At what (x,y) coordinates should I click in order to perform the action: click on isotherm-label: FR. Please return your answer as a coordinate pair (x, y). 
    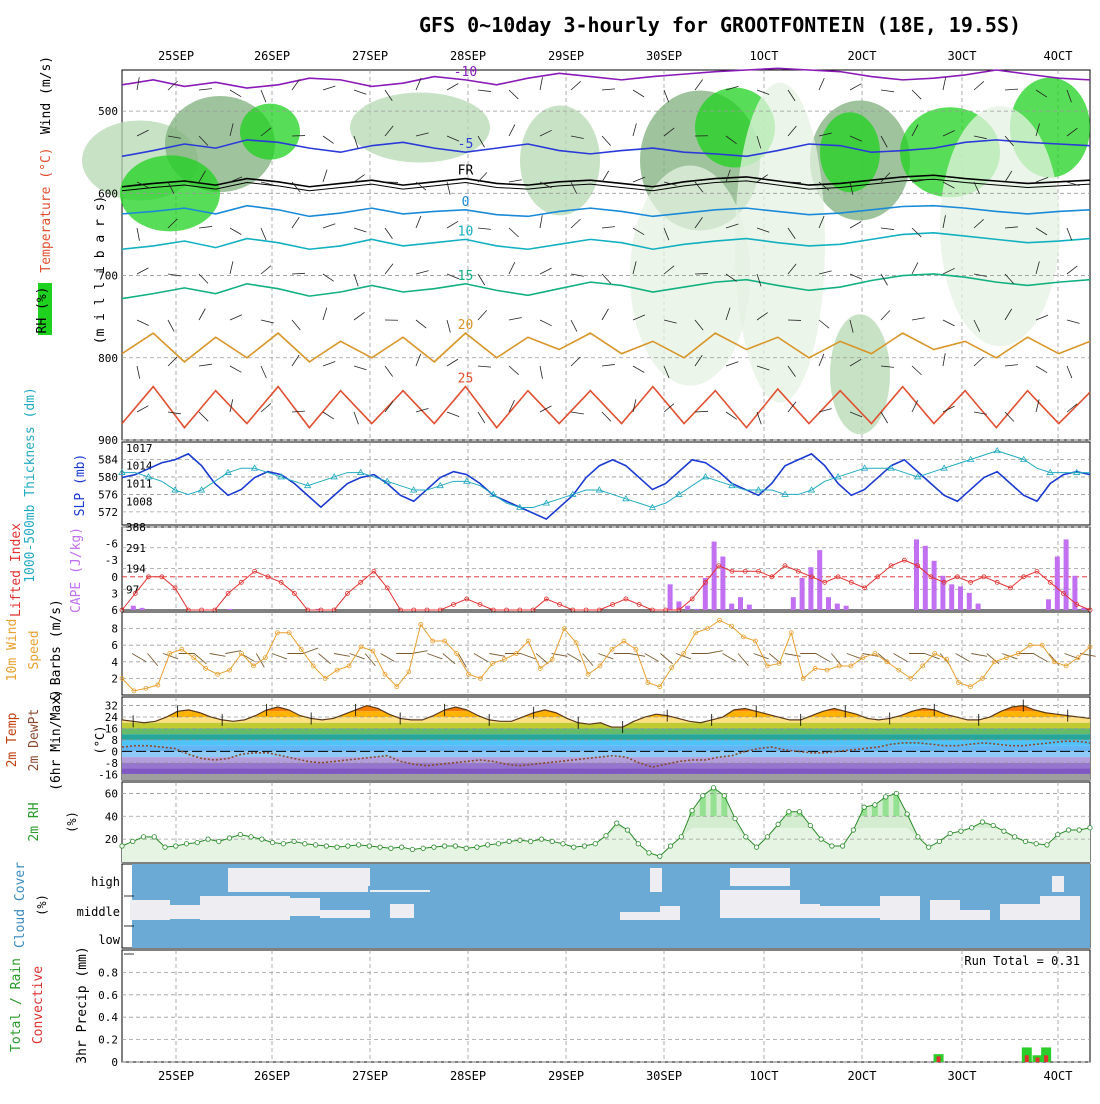
    Looking at the image, I should click on (466, 171).